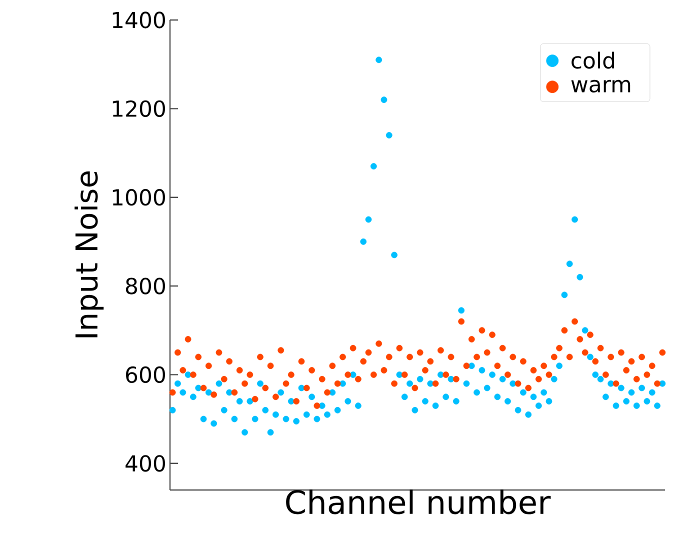 The image size is (677, 548). What do you see at coordinates (145, 286) in the screenshot?
I see `y-tick-label: 800` at bounding box center [145, 286].